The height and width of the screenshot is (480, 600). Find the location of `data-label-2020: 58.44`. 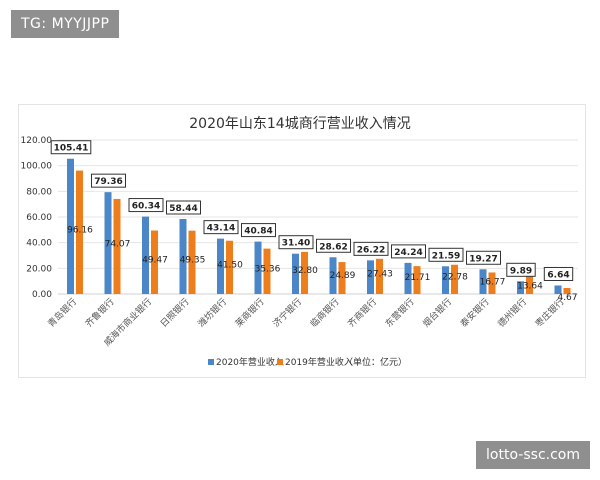

data-label-2020: 58.44 is located at coordinates (183, 209).